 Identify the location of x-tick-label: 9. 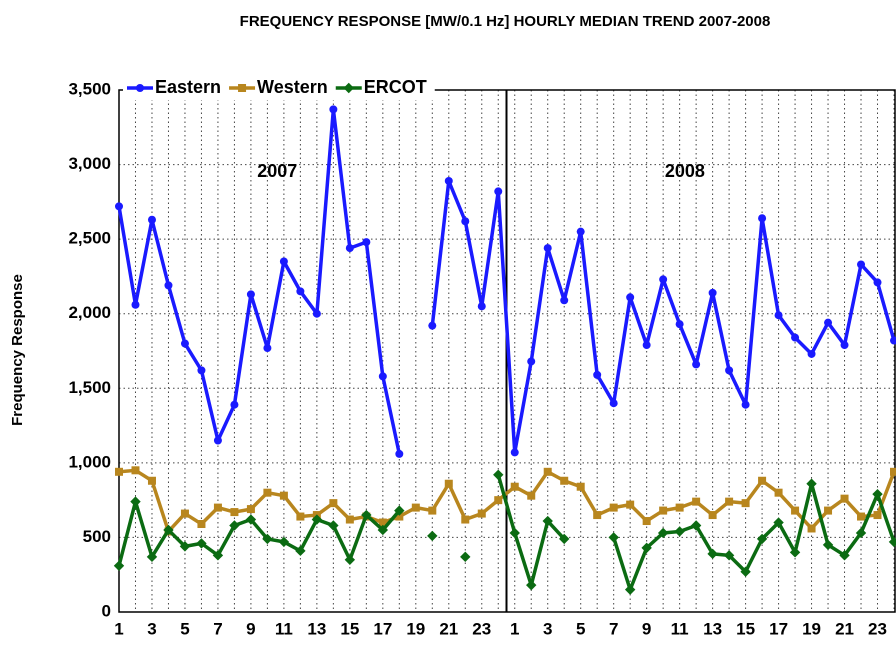
(250, 628).